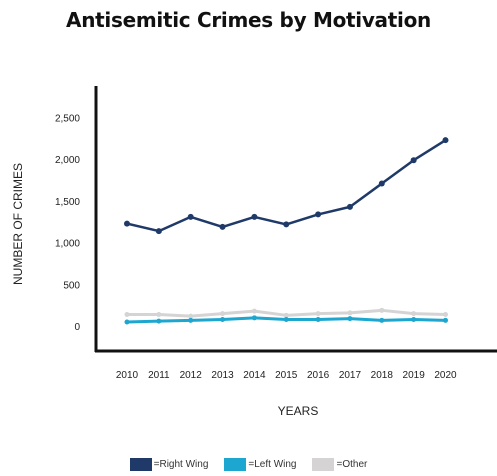  Describe the element at coordinates (298, 411) in the screenshot. I see `x-axis-title: YEARS` at that location.